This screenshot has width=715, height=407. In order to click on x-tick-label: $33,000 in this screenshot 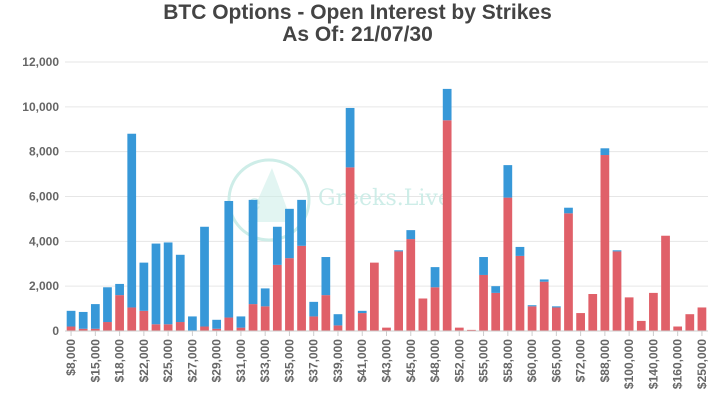, I will do `click(265, 361)`.